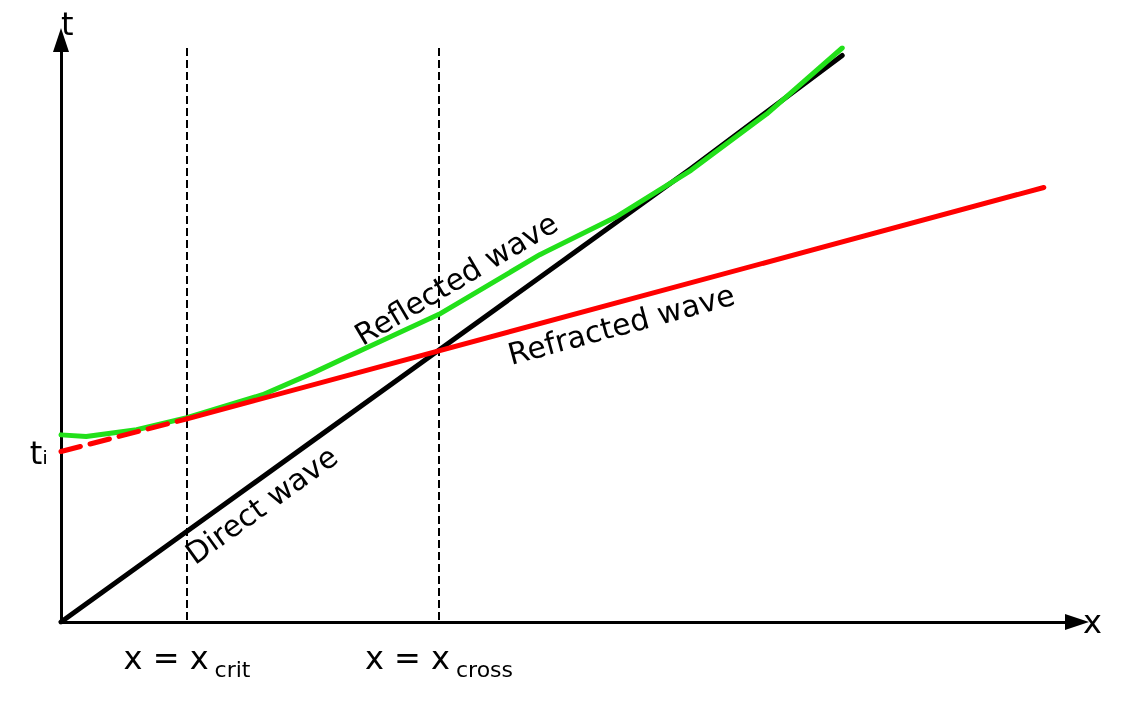 The height and width of the screenshot is (702, 1121). I want to click on x-axis-title: x, so click(1092, 622).